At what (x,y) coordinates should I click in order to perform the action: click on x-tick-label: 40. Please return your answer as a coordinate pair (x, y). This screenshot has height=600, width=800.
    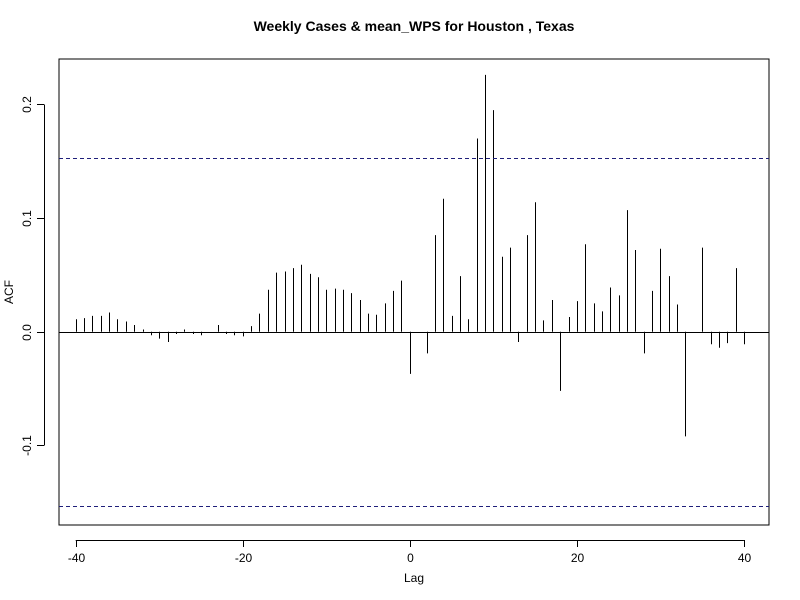
    Looking at the image, I should click on (745, 558).